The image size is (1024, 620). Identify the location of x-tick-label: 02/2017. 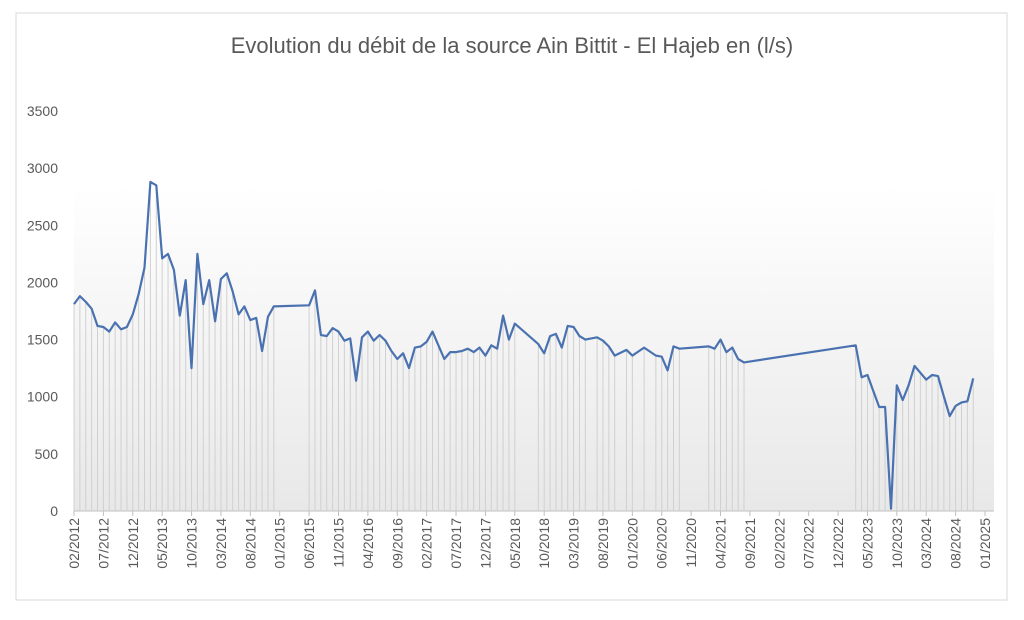
(427, 543).